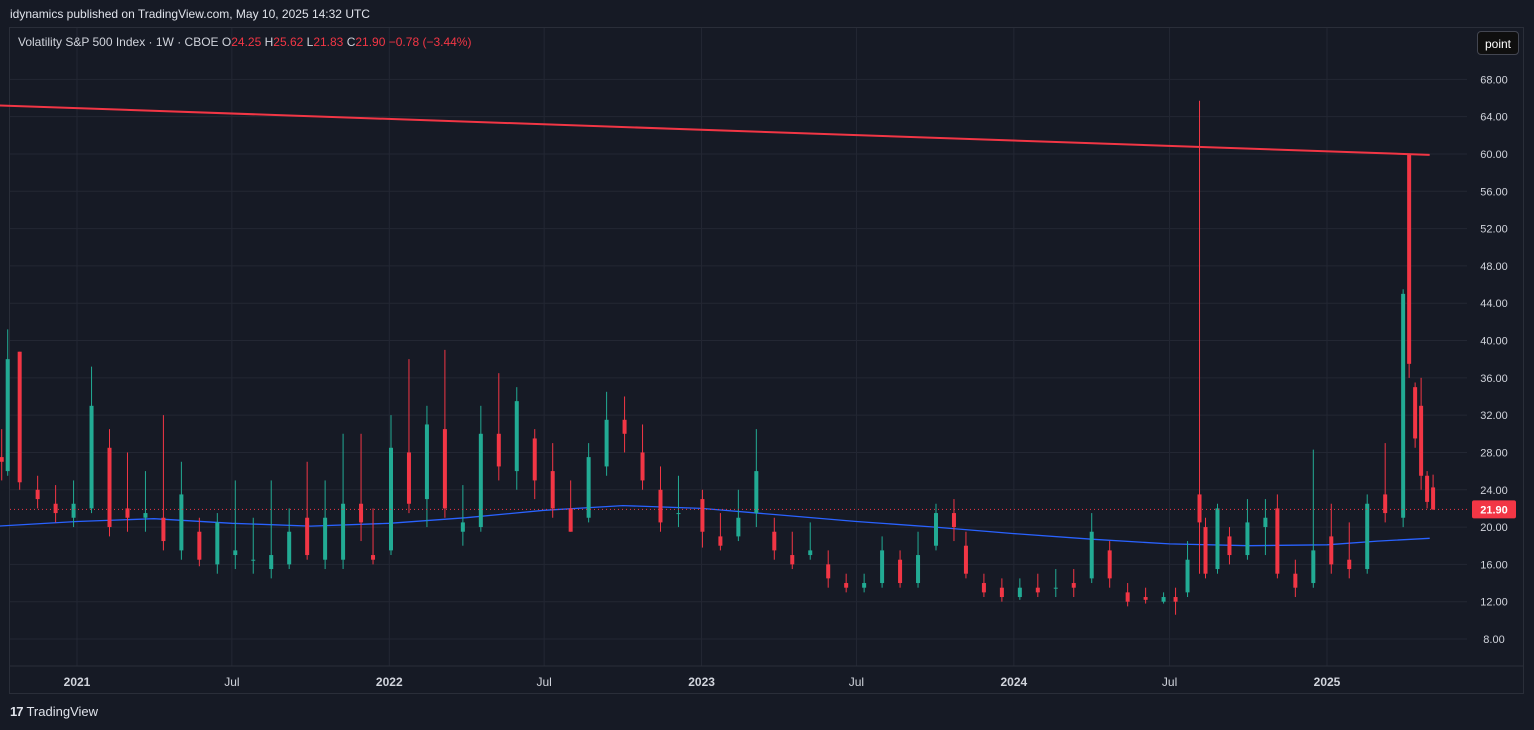  What do you see at coordinates (77, 682) in the screenshot?
I see `x-tick-label: 2021` at bounding box center [77, 682].